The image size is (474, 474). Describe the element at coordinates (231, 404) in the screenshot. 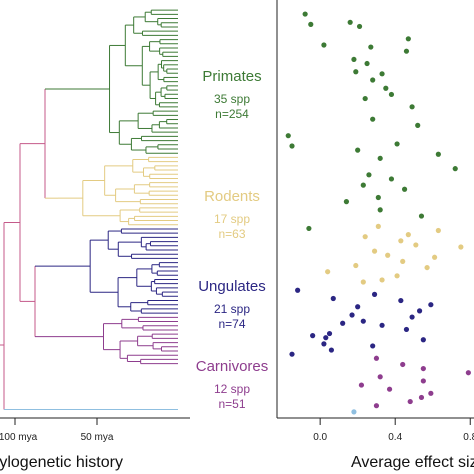

I see `clade-n-carnivores: n=51` at that location.